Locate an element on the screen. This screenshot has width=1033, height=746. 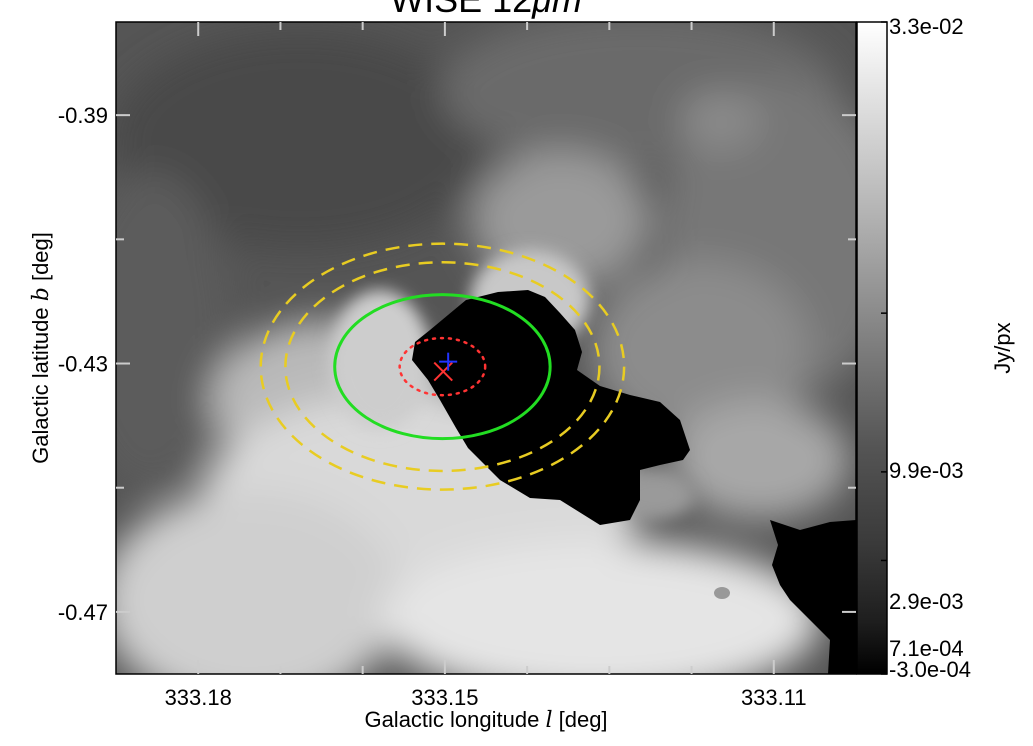
region-overlays is located at coordinates (442, 366).